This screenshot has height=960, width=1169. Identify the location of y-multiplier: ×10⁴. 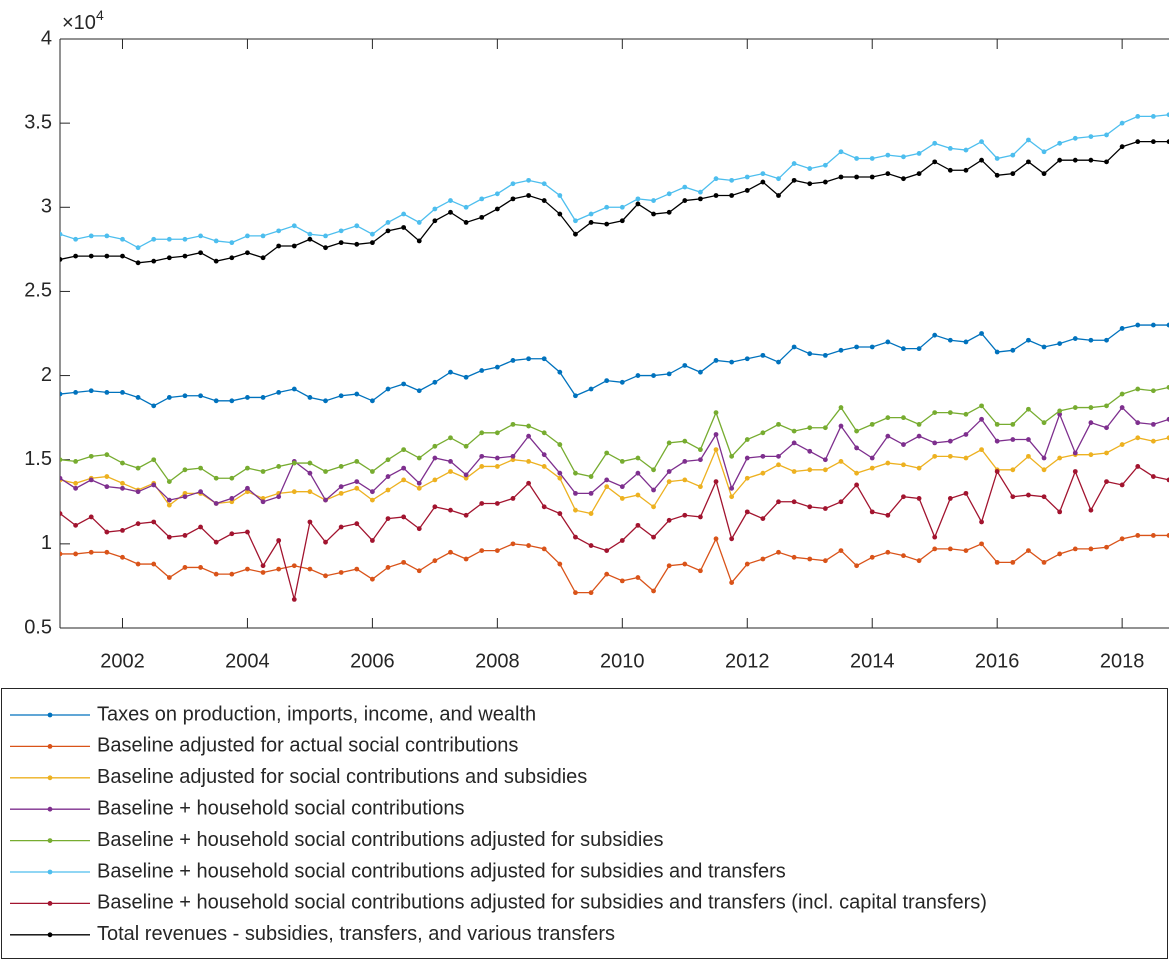
(83, 21).